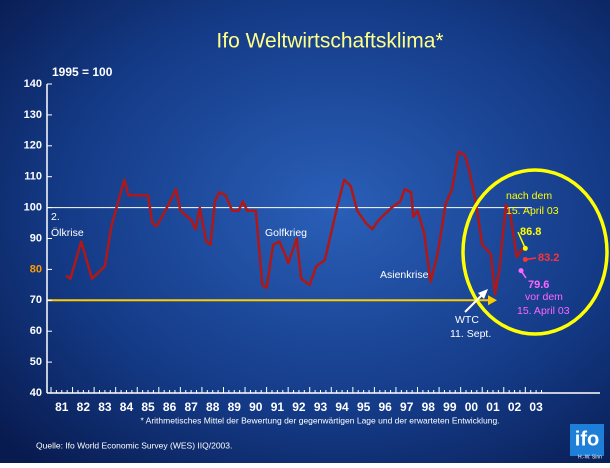 The height and width of the screenshot is (468, 610). I want to click on point-label: 86.8, so click(530, 232).